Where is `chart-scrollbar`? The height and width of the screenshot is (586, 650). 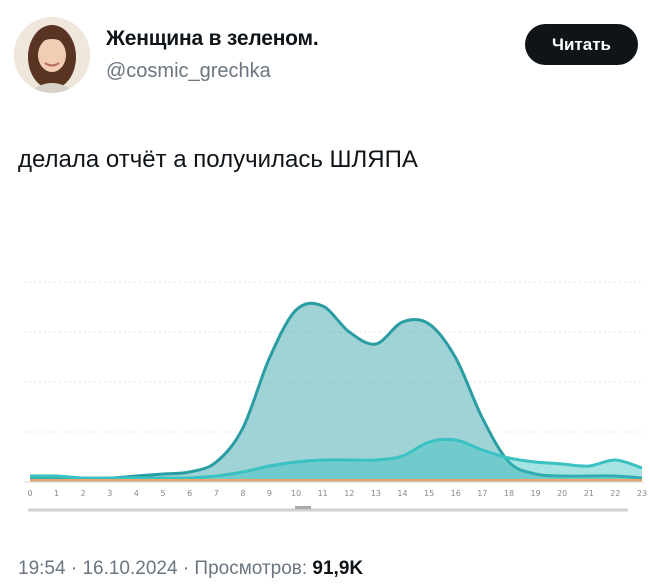
chart-scrollbar is located at coordinates (328, 509).